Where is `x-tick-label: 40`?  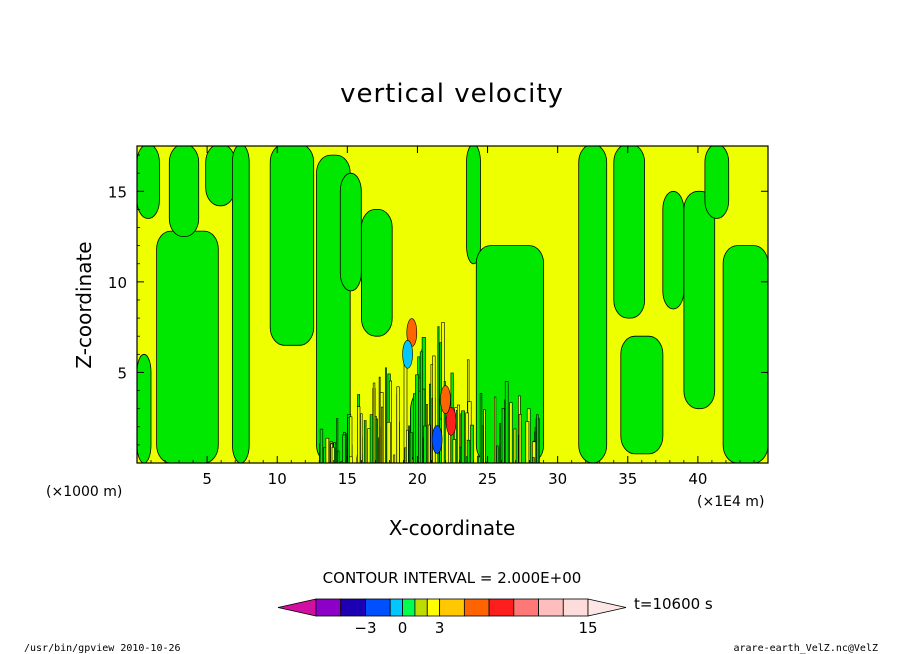
x-tick-label: 40 is located at coordinates (697, 479).